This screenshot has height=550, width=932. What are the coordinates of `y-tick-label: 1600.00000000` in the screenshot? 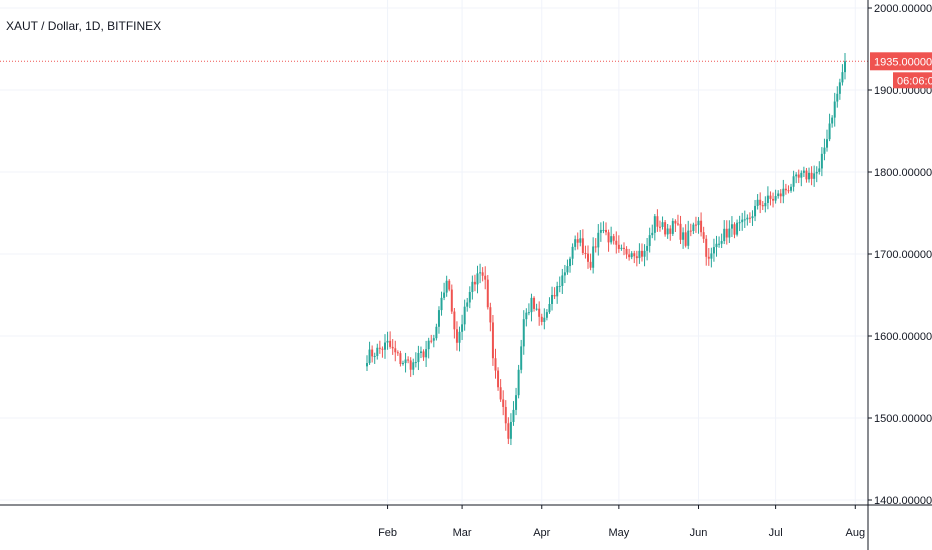 It's located at (903, 337).